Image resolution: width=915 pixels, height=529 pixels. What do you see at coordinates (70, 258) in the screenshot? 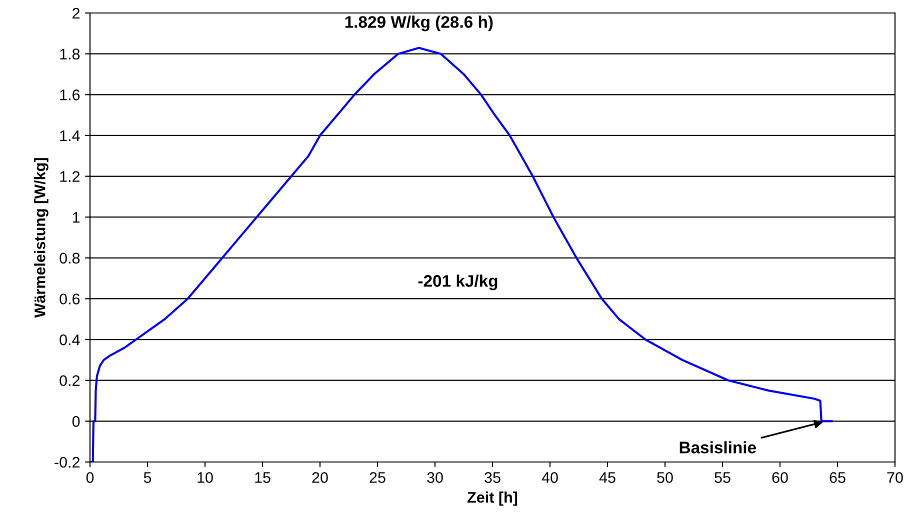
I see `y-tick-label: 0.8` at bounding box center [70, 258].